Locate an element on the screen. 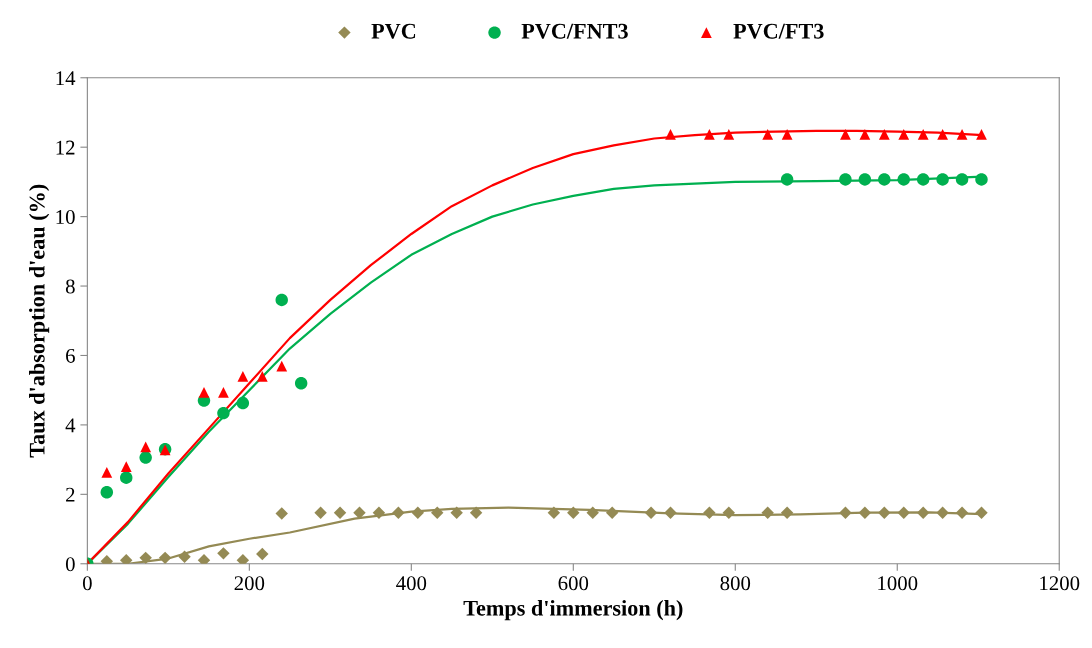 This screenshot has width=1092, height=648. x-tick-label: 600 is located at coordinates (573, 583).